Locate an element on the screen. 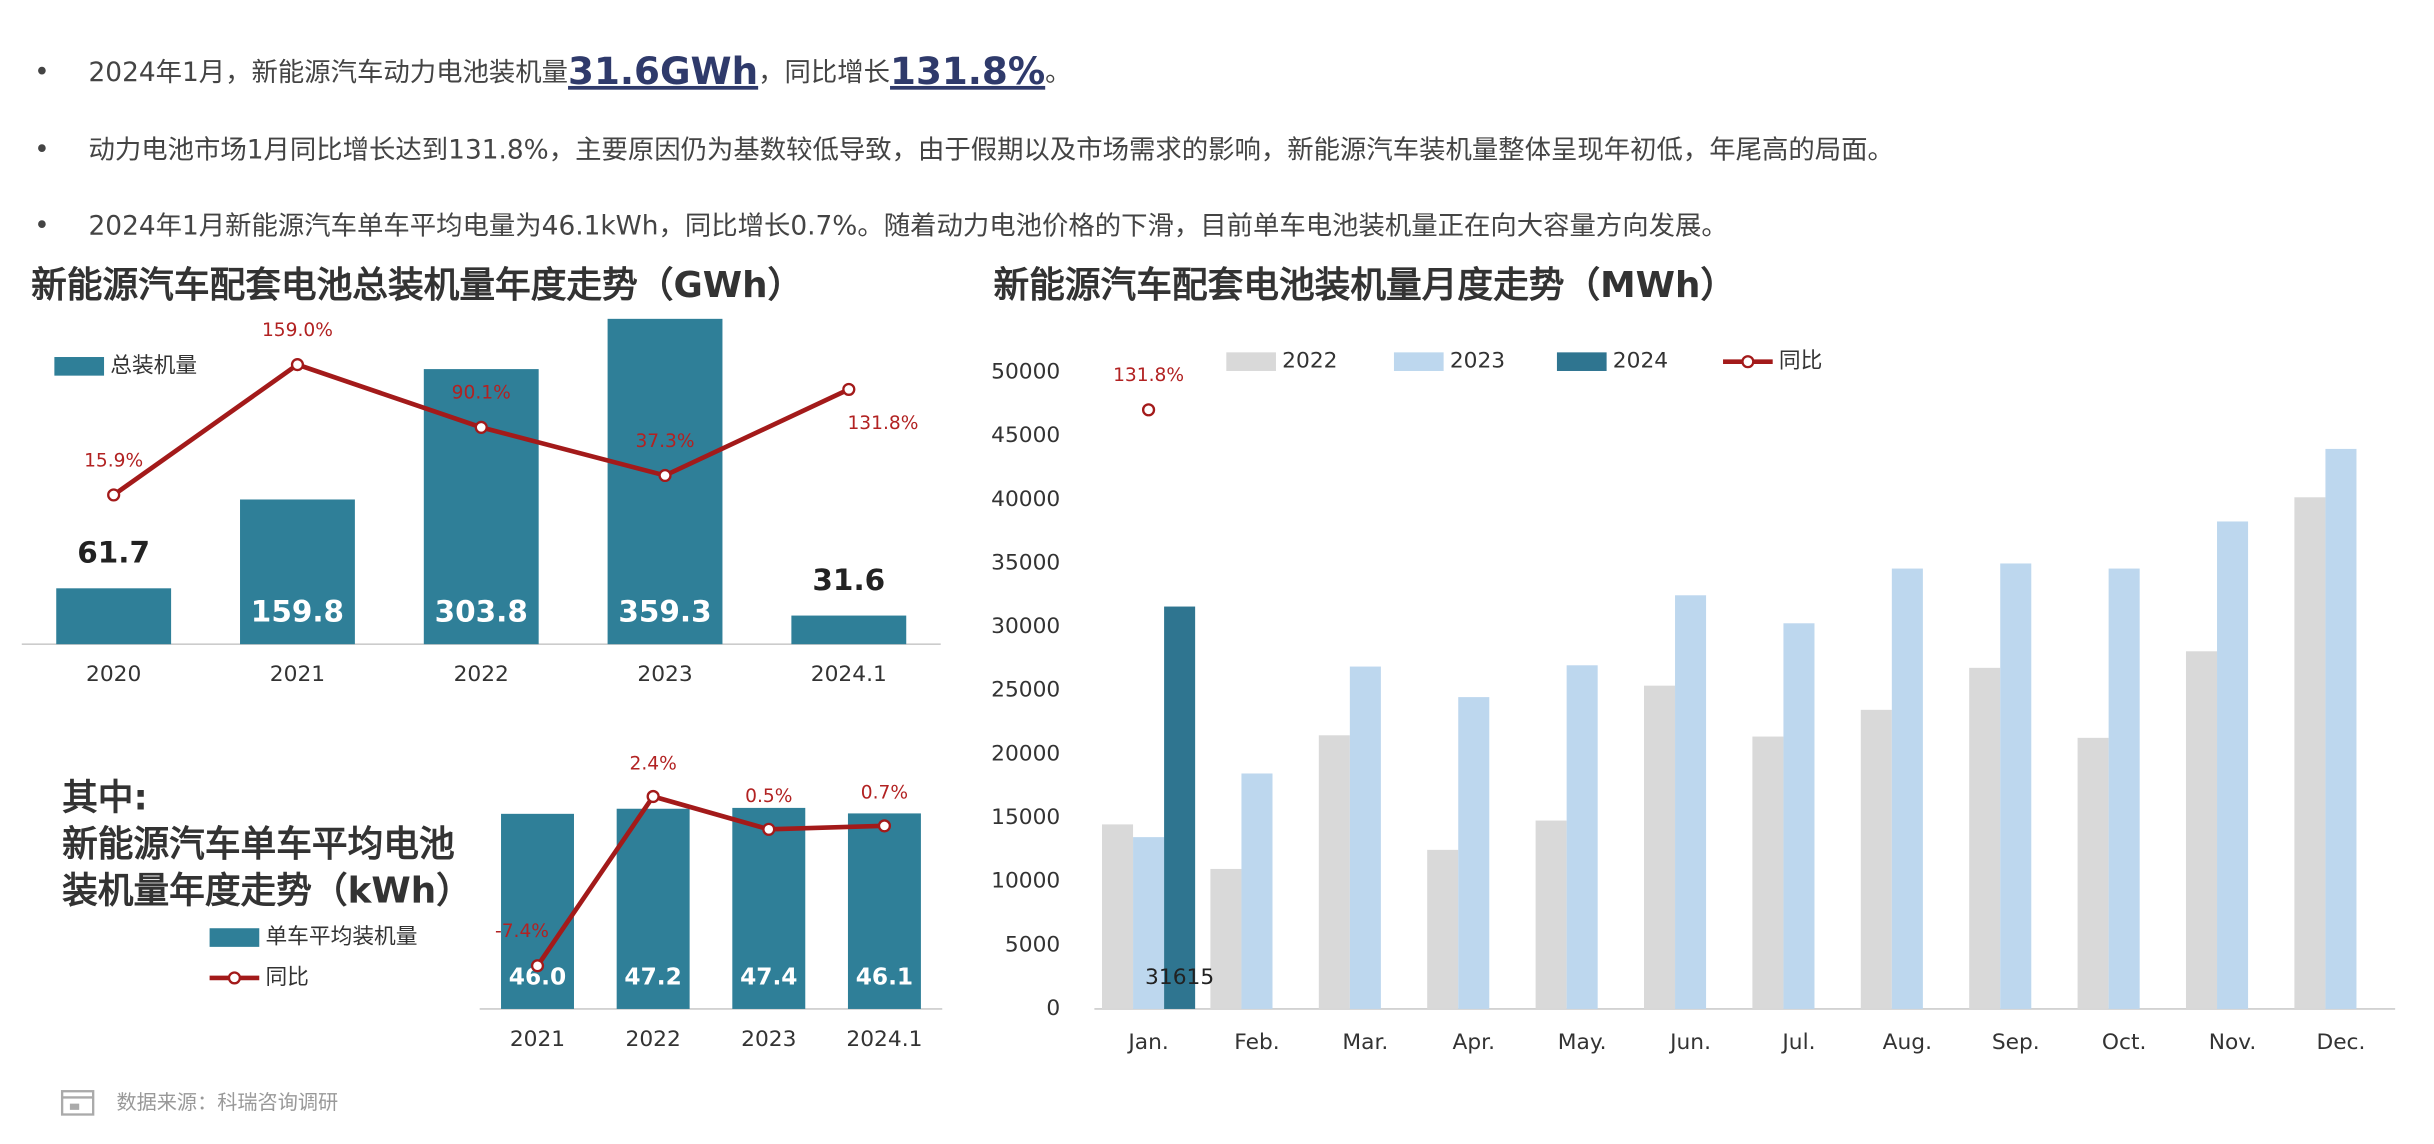 Image resolution: width=2434 pixels, height=1144 pixels. data-label: 0.7% is located at coordinates (884, 793).